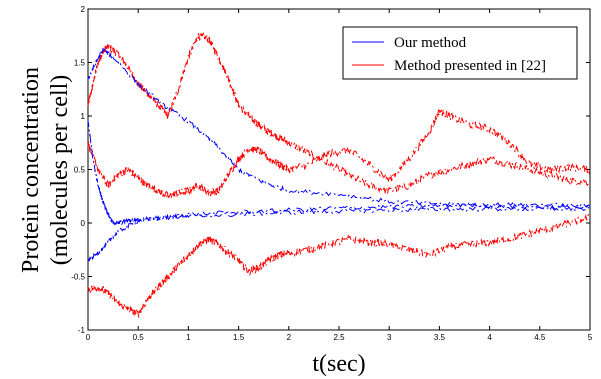 This screenshot has width=601, height=379. I want to click on x-axis-title: t(sec), so click(338, 364).